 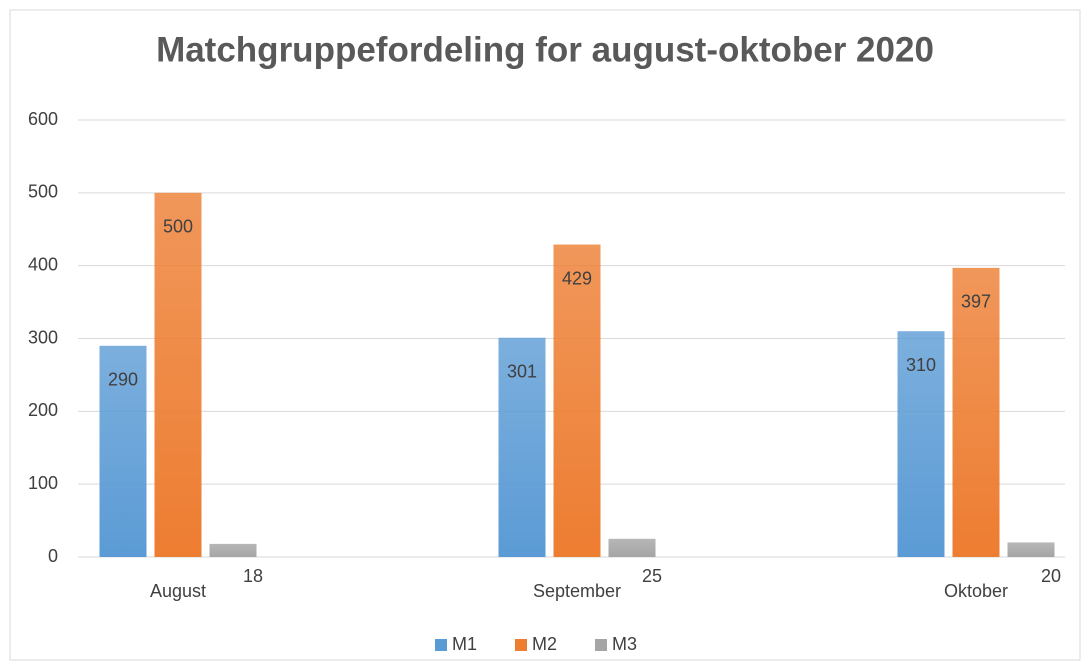 What do you see at coordinates (43, 119) in the screenshot?
I see `y-tick-label: 600` at bounding box center [43, 119].